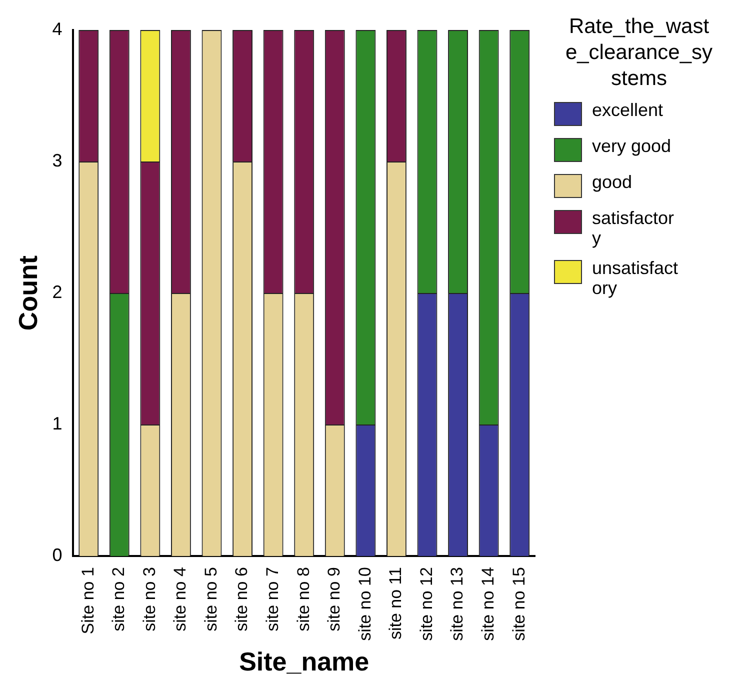 This screenshot has width=737, height=693. Describe the element at coordinates (636, 278) in the screenshot. I see `legend-label: unsatisfactory` at that location.